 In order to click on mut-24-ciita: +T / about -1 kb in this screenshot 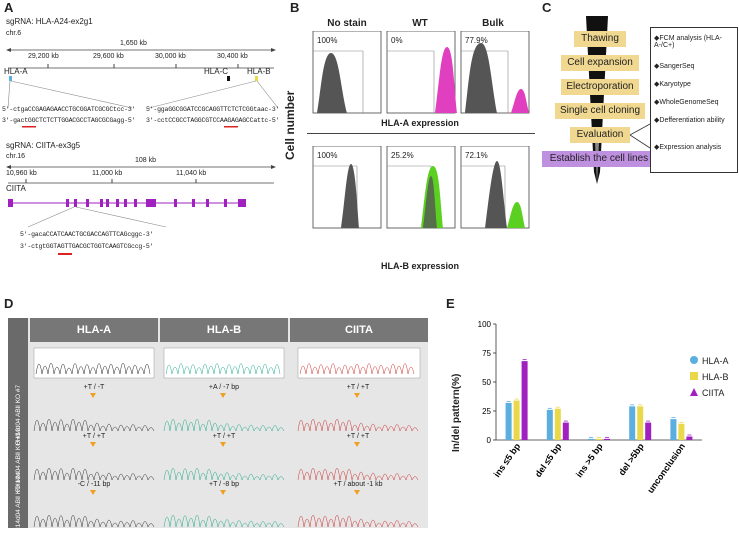, I will do `click(358, 484)`.